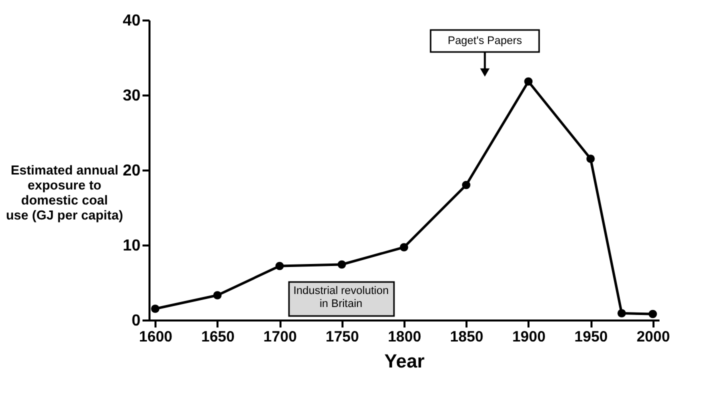 The image size is (708, 399). What do you see at coordinates (280, 337) in the screenshot?
I see `x-tick-label: 1700` at bounding box center [280, 337].